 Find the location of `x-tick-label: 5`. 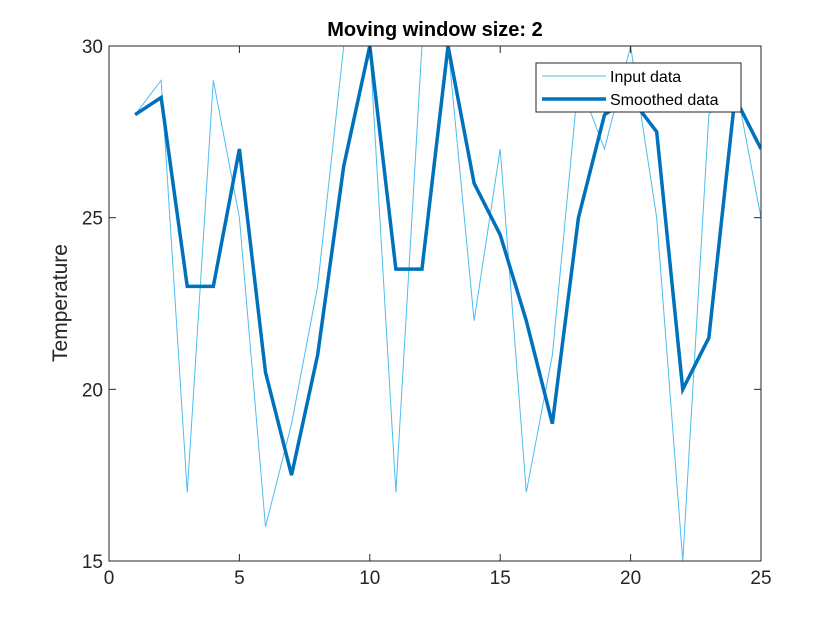

x-tick-label: 5 is located at coordinates (239, 578).